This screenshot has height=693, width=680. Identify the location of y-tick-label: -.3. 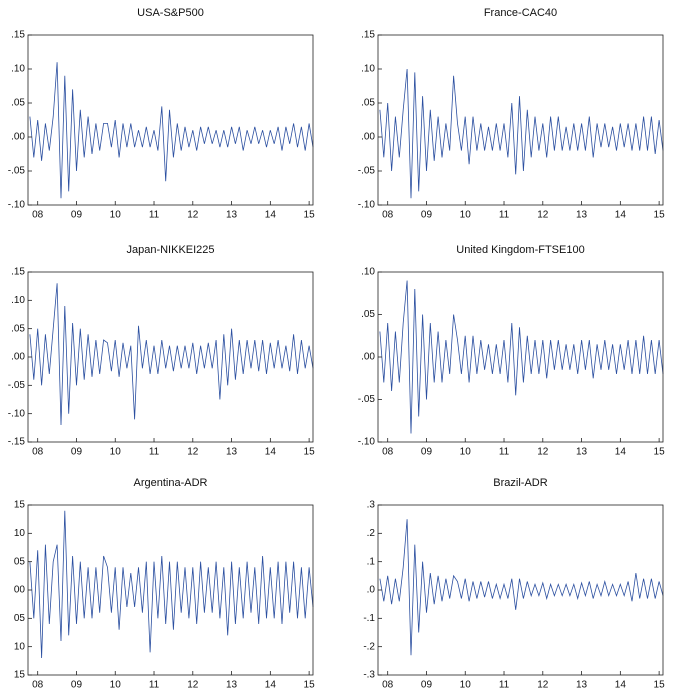
(369, 675).